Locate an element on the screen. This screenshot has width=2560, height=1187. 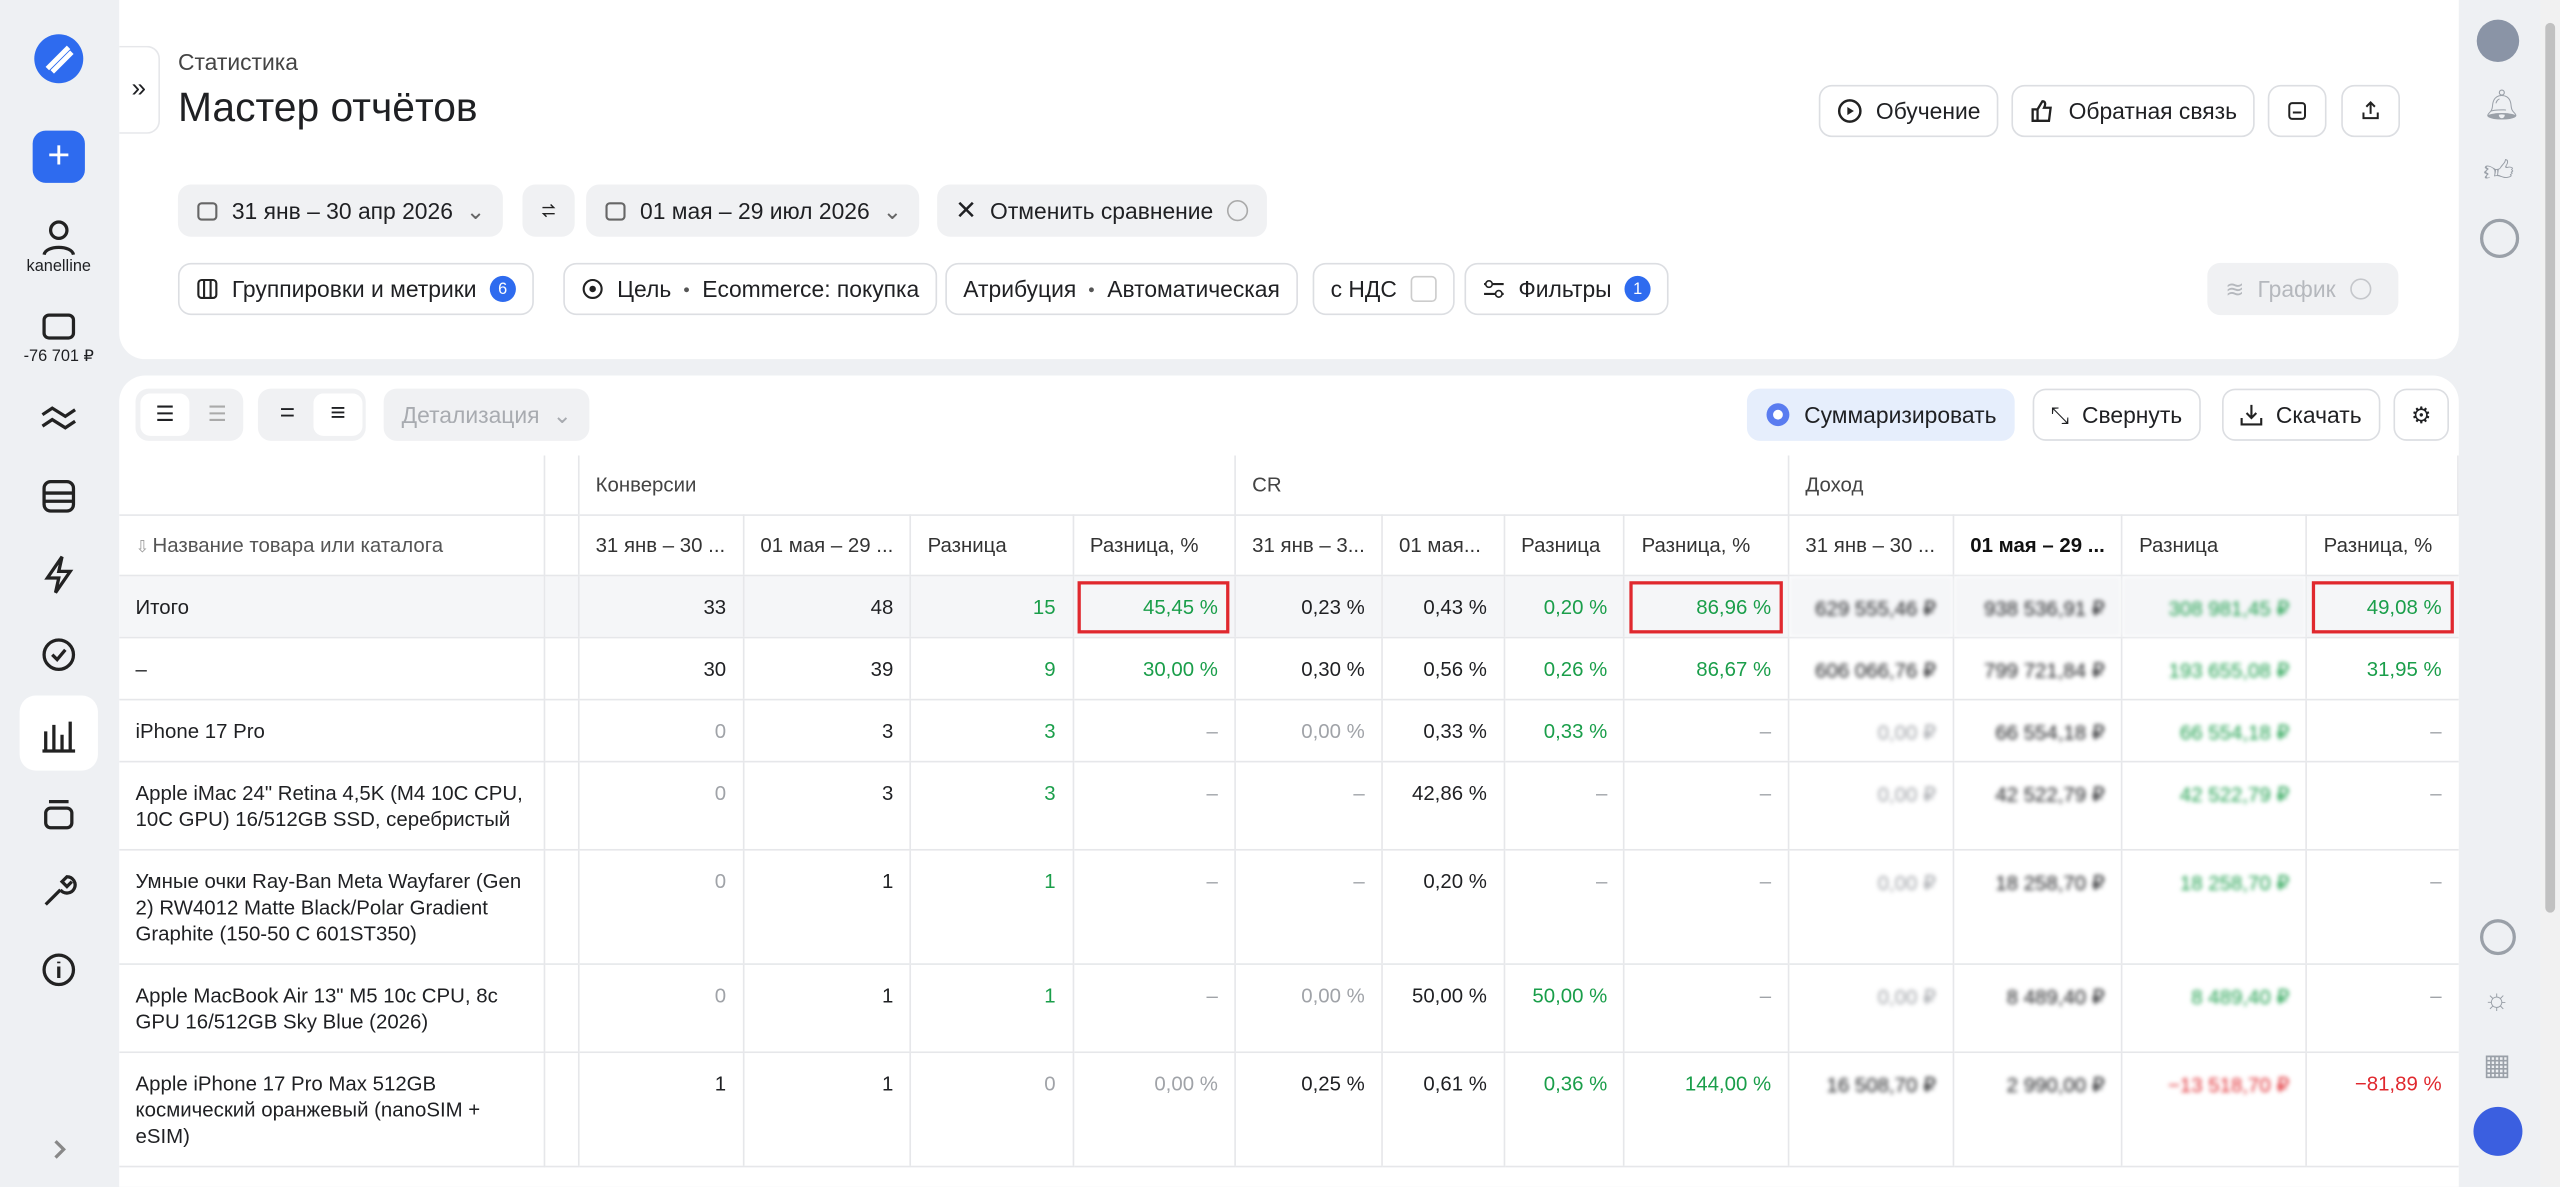
download-button: Скачать is located at coordinates (2301, 414).